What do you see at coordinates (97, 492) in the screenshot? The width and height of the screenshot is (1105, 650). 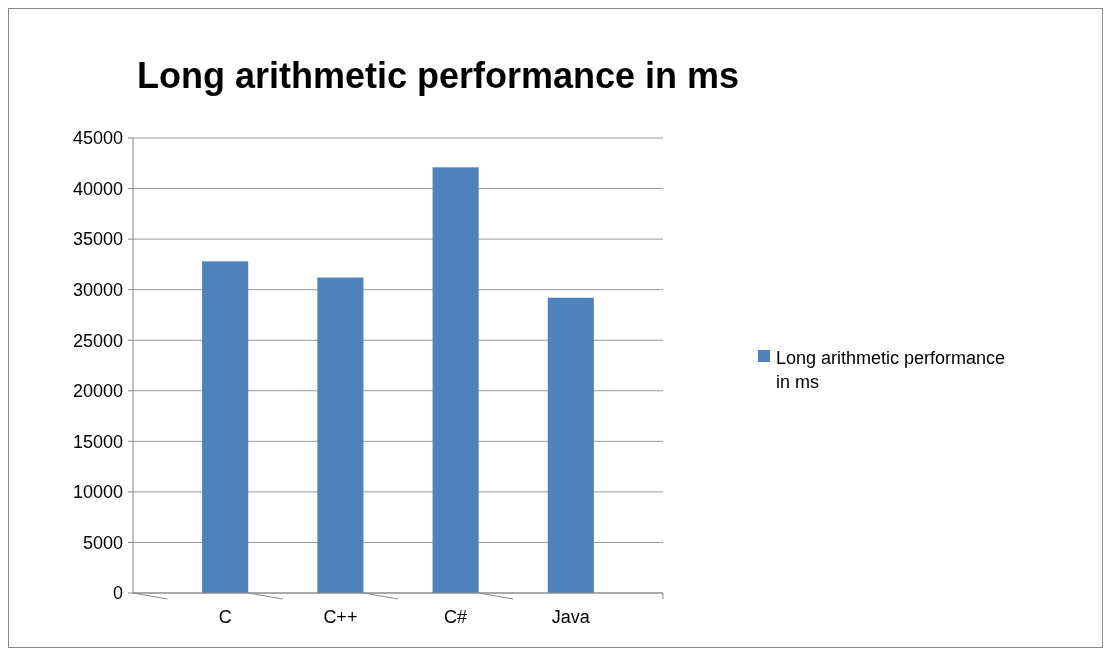 I see `y-tick-label: 10000` at bounding box center [97, 492].